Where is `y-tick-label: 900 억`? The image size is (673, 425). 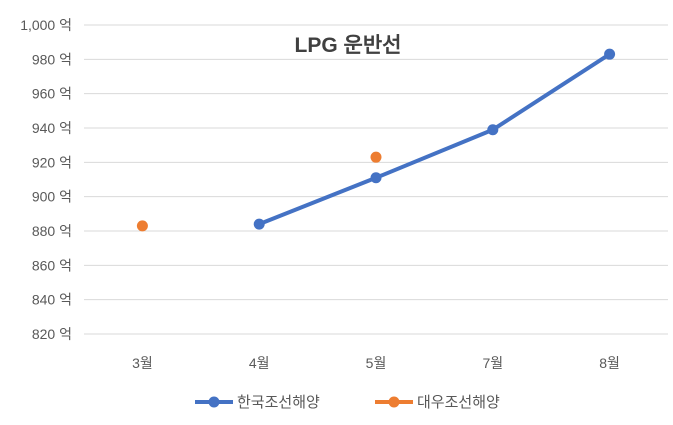
y-tick-label: 900 억 is located at coordinates (52, 197).